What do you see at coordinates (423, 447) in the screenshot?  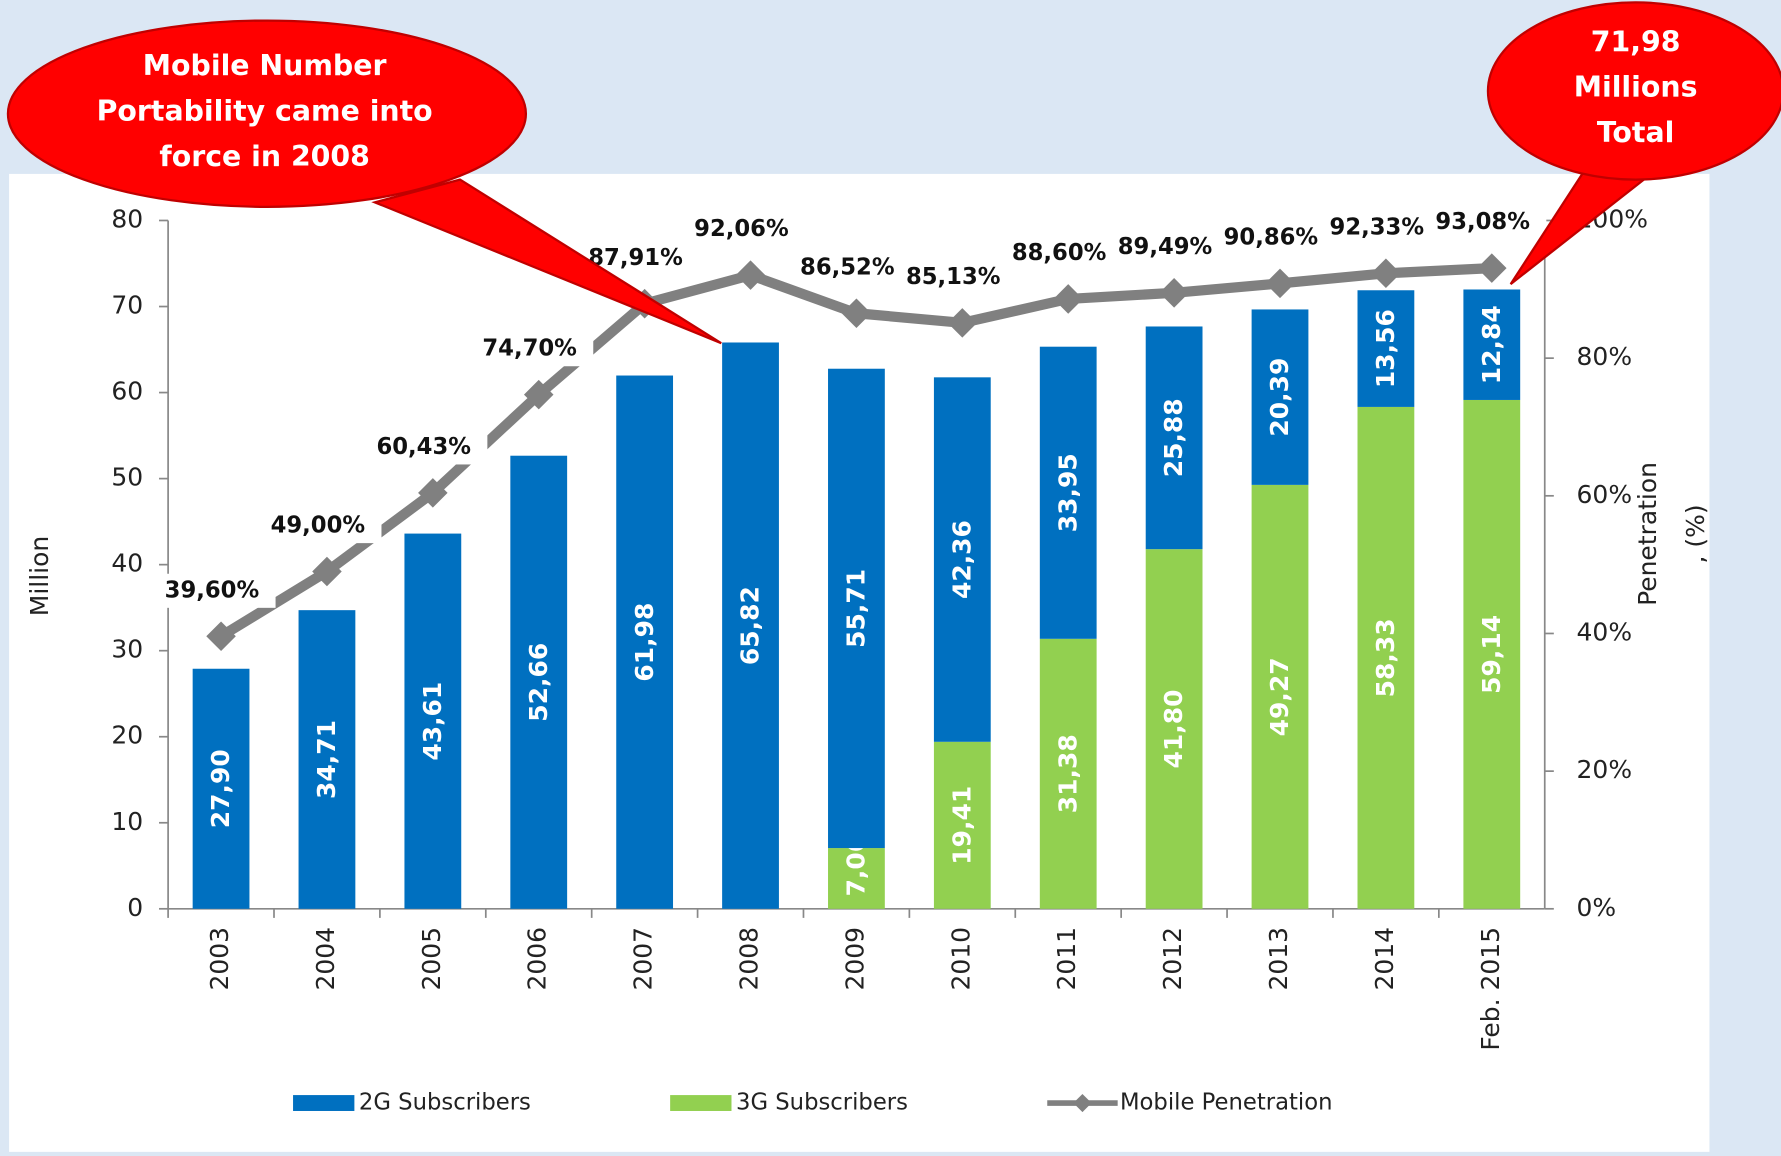 I see `line-value-label: 60,43%` at bounding box center [423, 447].